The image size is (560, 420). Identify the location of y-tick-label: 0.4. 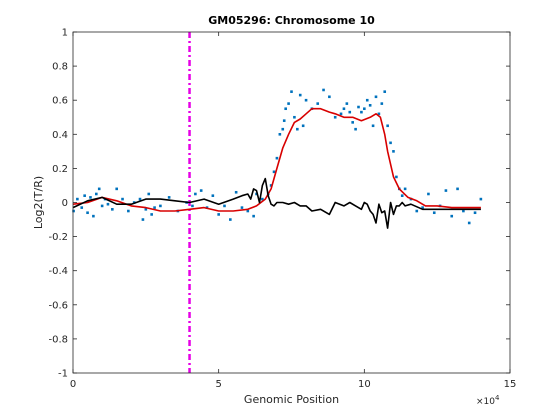
(60, 135).